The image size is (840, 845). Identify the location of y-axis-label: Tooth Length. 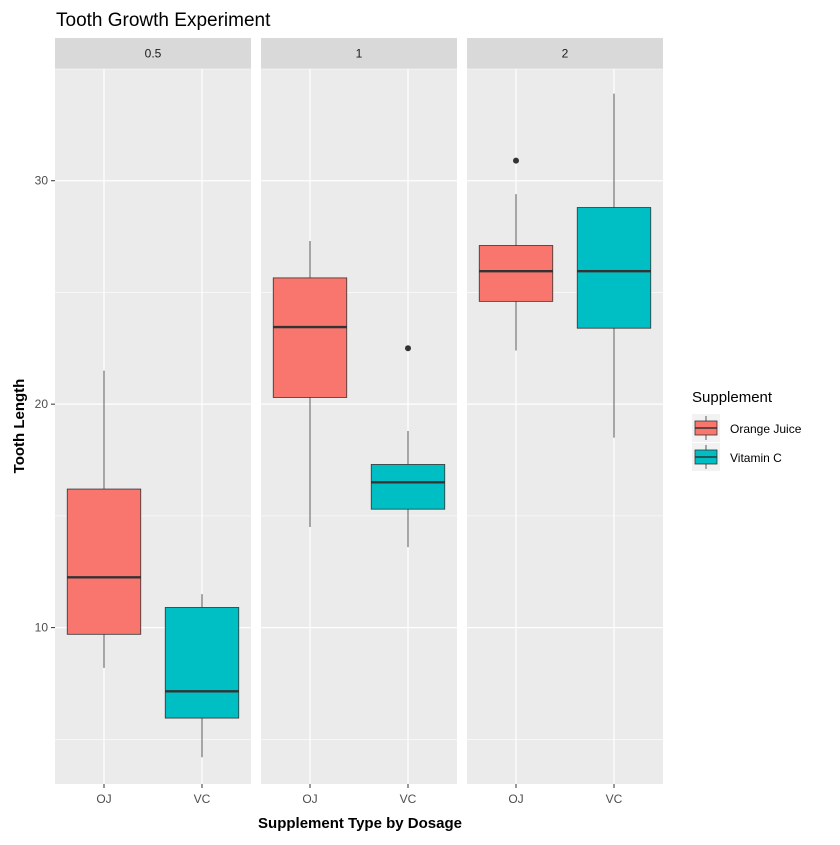
(19, 426).